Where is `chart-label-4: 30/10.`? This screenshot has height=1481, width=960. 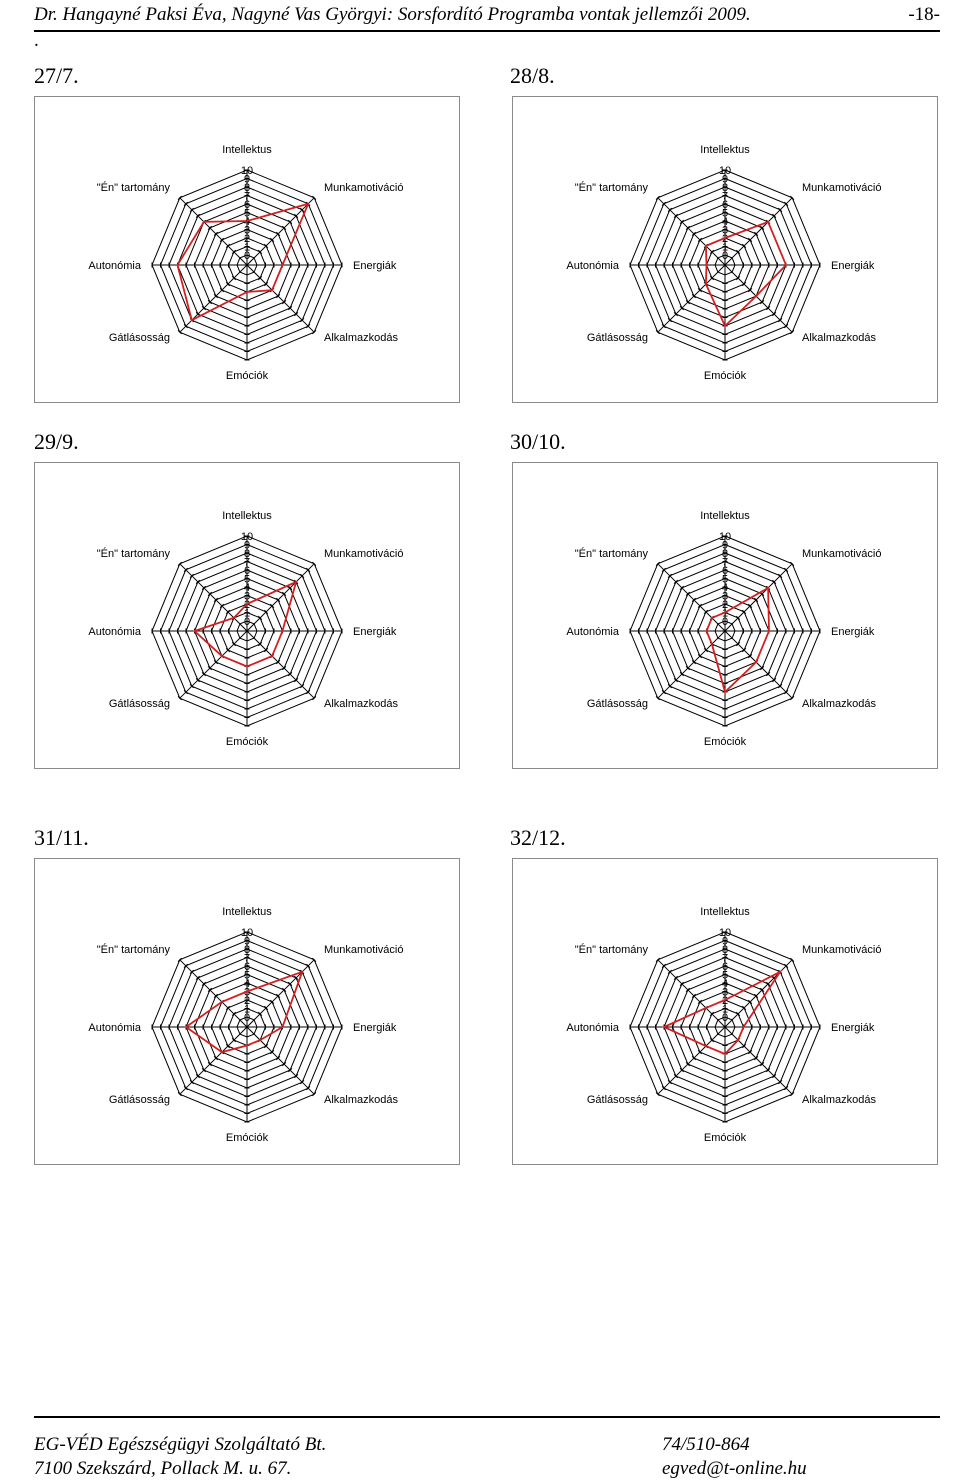 chart-label-4: 30/10. is located at coordinates (538, 441).